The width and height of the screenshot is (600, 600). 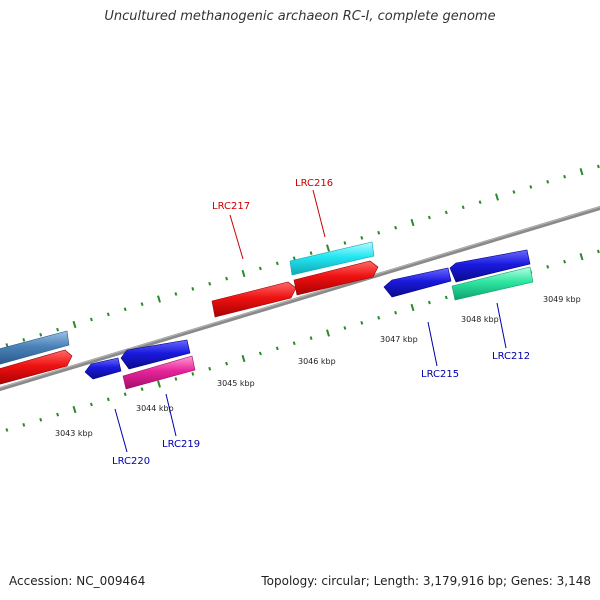 What do you see at coordinates (231, 206) in the screenshot?
I see `gene-label-lrc217: LRC217` at bounding box center [231, 206].